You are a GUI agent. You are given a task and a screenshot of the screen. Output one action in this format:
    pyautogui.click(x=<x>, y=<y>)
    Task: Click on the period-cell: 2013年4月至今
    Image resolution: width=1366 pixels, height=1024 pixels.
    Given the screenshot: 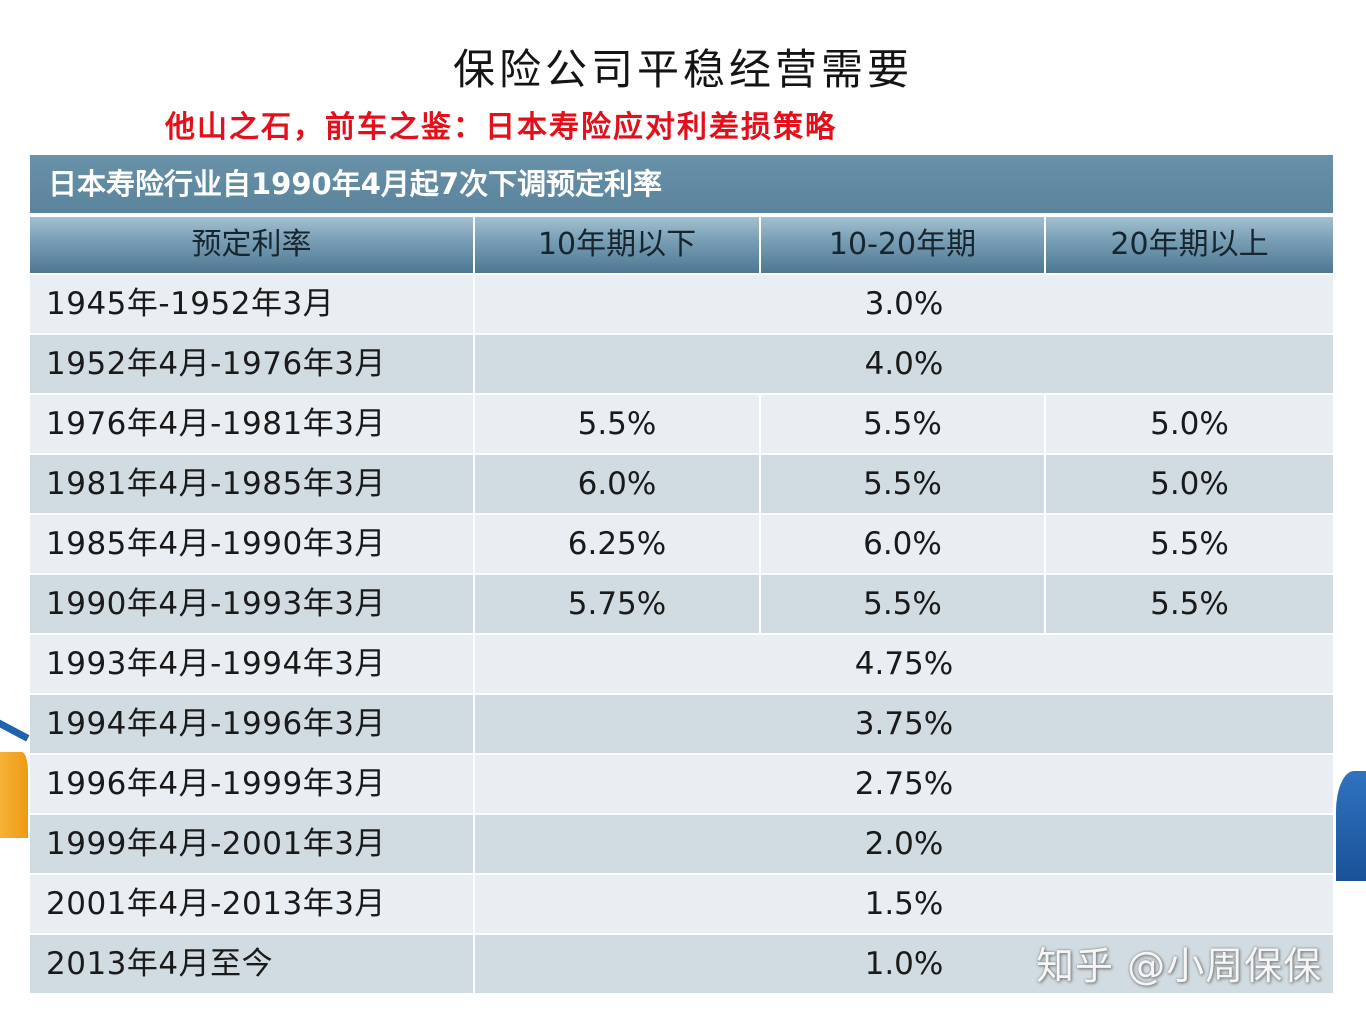 What is the action you would take?
    pyautogui.click(x=251, y=964)
    